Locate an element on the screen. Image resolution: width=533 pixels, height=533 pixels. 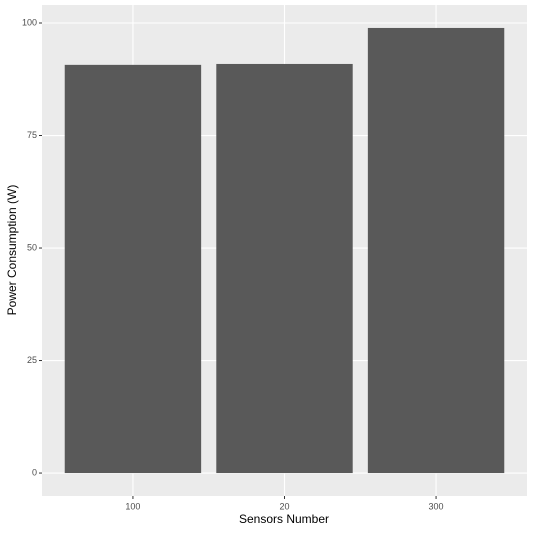
y-axis-title: Power Consumption (W) is located at coordinates (12, 250).